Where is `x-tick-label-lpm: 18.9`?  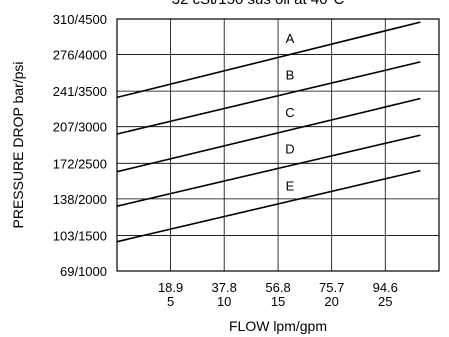
x-tick-label-lpm: 18.9 is located at coordinates (170, 287).